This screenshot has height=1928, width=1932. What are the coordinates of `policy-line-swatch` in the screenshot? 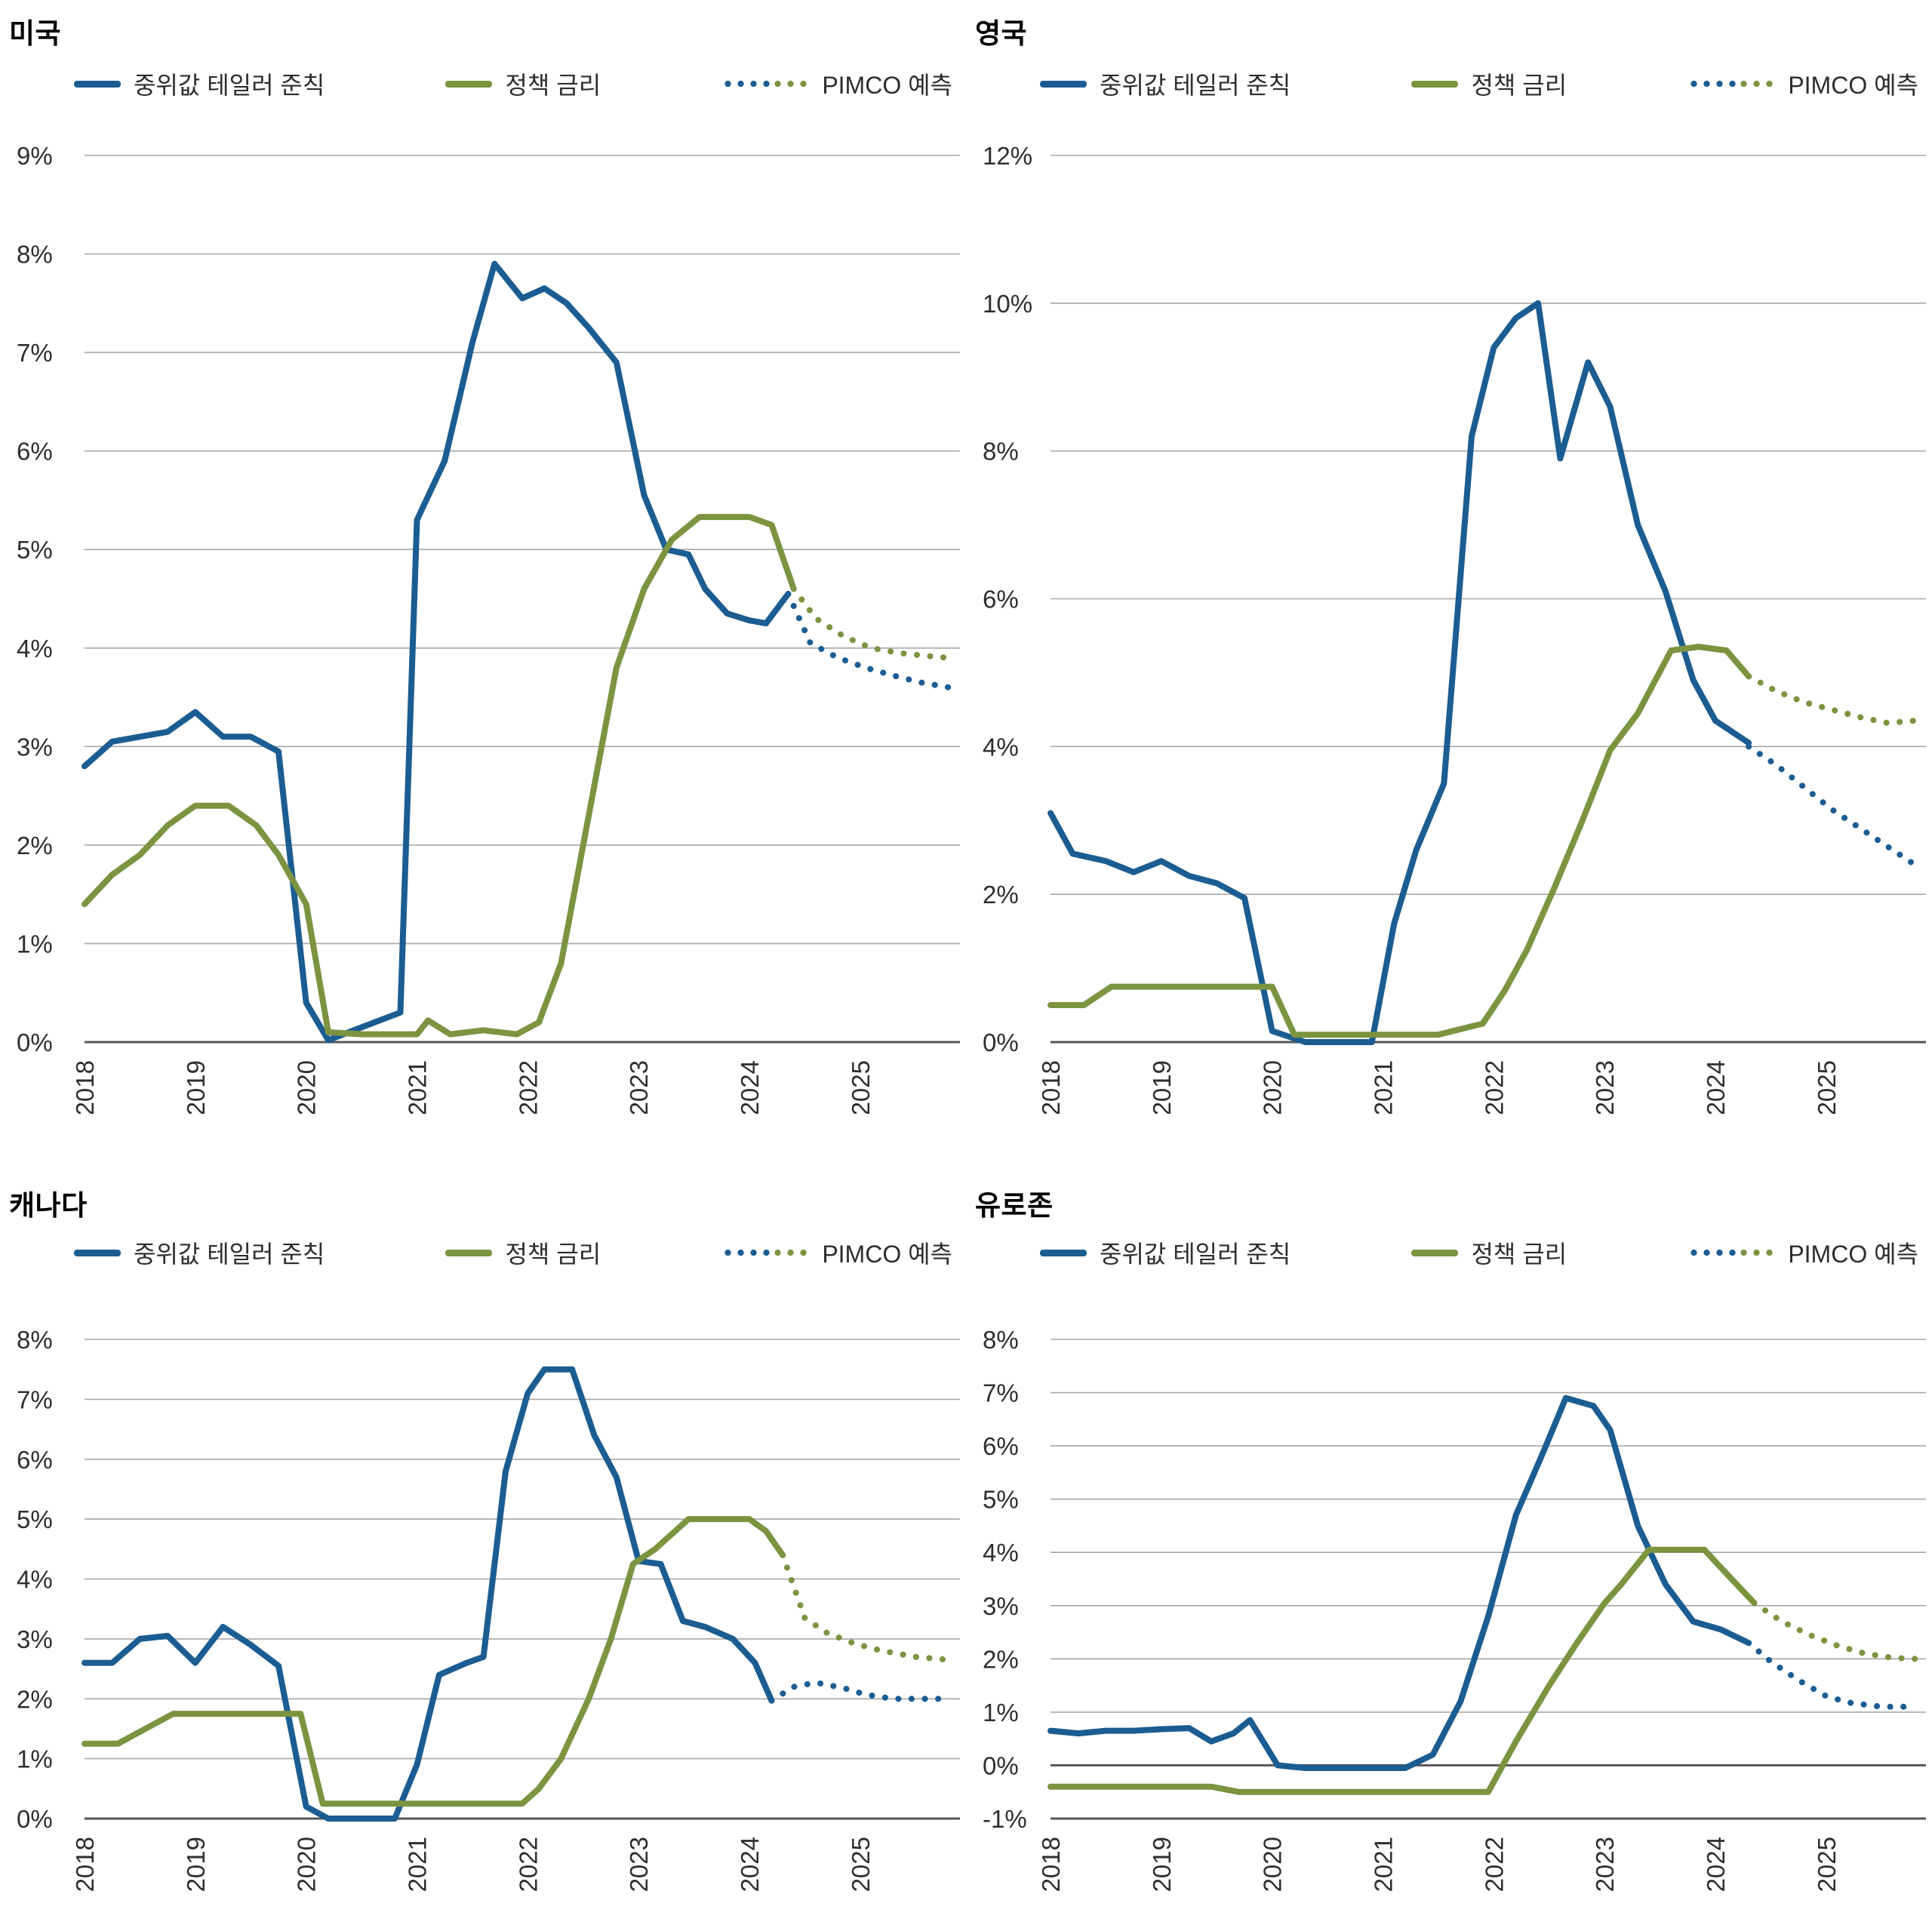 It's located at (1435, 84).